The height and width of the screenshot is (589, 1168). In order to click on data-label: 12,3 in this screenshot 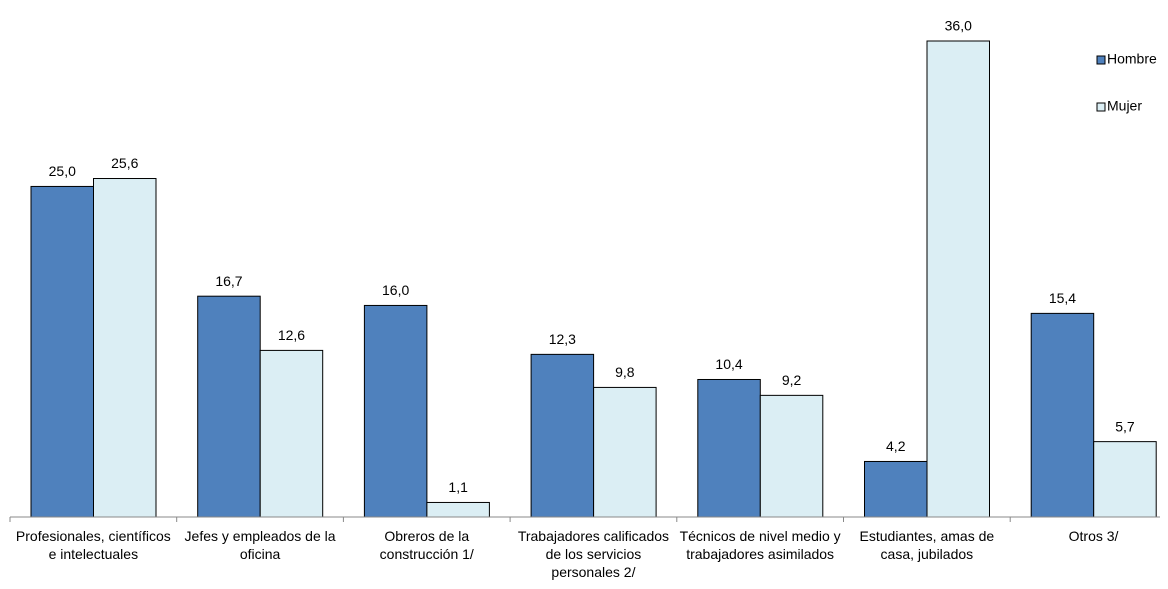, I will do `click(562, 339)`.